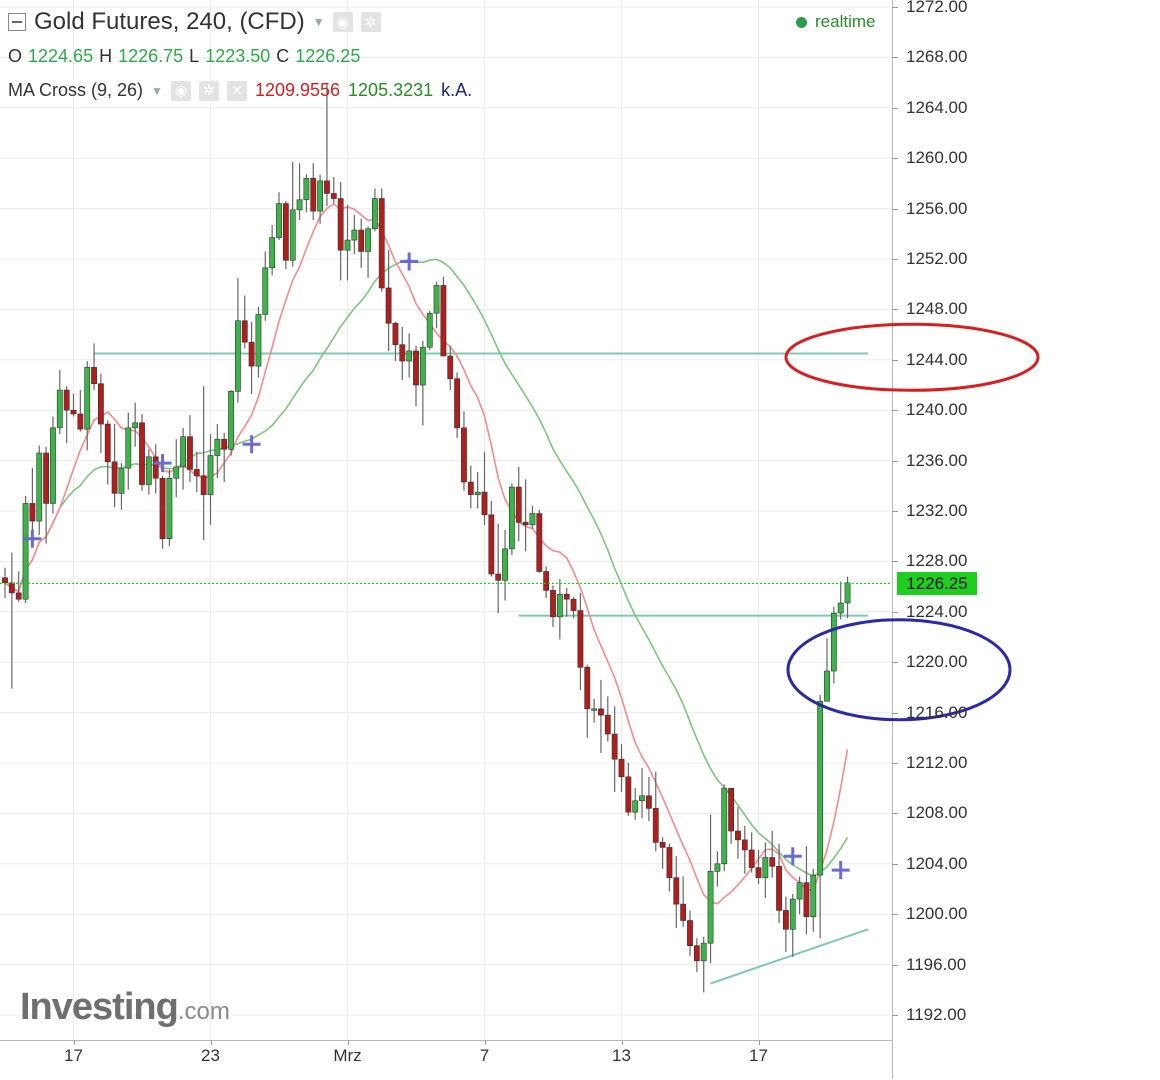 The height and width of the screenshot is (1080, 1160). What do you see at coordinates (937, 611) in the screenshot?
I see `y-tick-label: 1224.00` at bounding box center [937, 611].